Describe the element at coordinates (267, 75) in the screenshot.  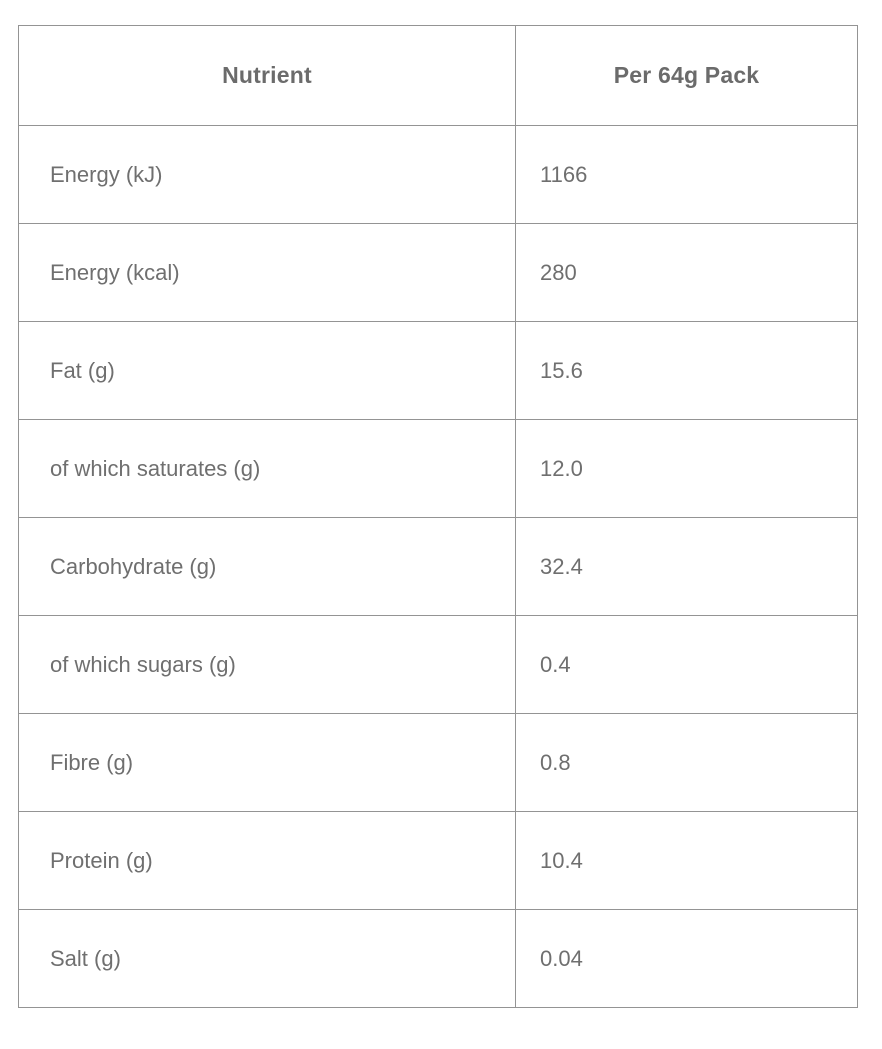
I see `column-header-nutrient: Nutrient` at that location.